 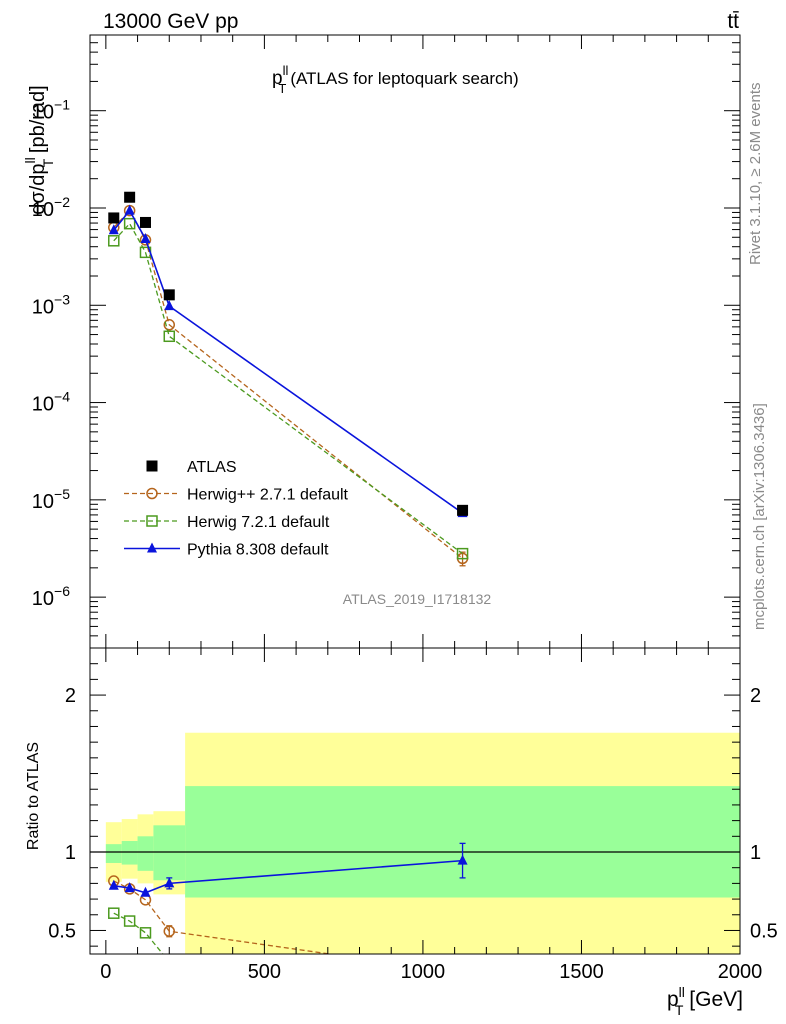 I want to click on ratio-ytick-label: 0.5, so click(x=62, y=931).